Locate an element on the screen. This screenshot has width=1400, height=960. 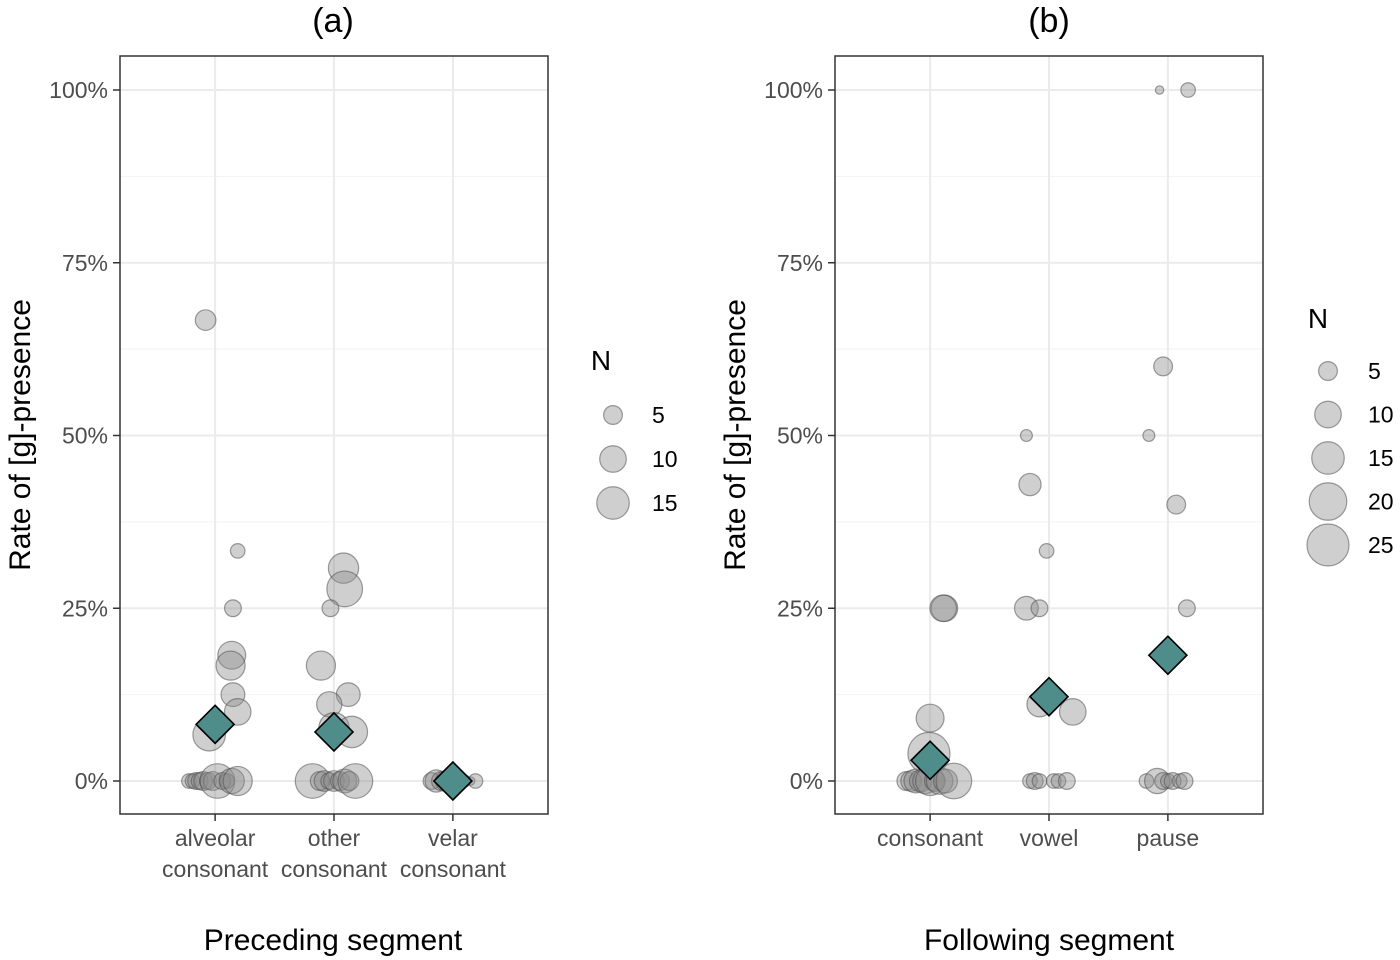
x-tick-label: alveolar is located at coordinates (215, 838).